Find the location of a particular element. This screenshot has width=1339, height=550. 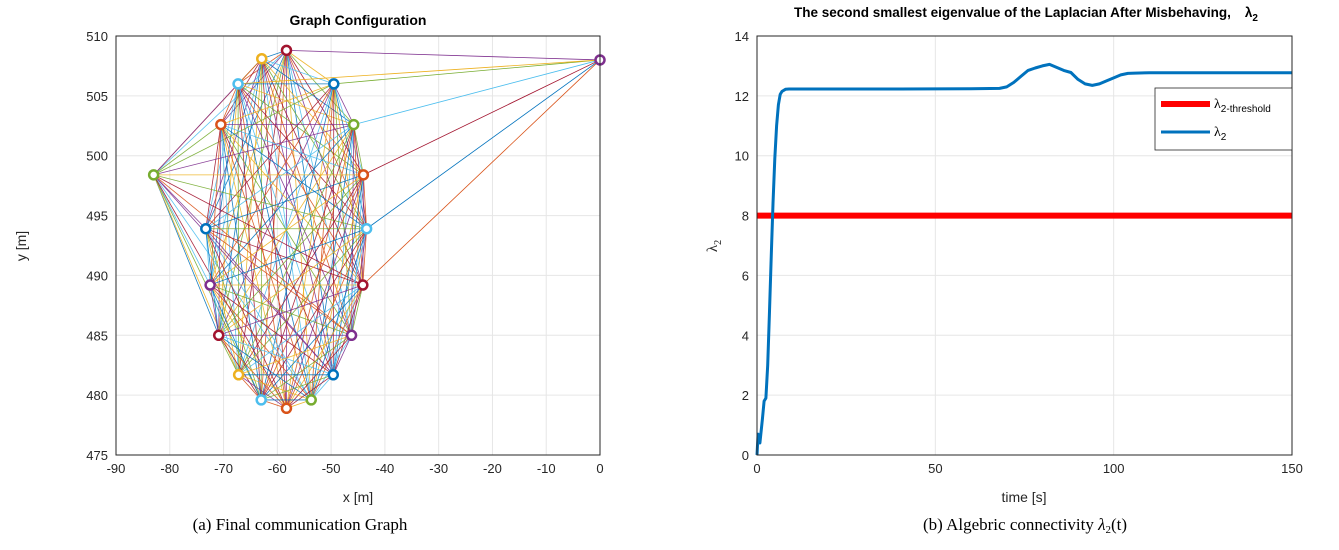

x-tick-label: -30 is located at coordinates (438, 468).